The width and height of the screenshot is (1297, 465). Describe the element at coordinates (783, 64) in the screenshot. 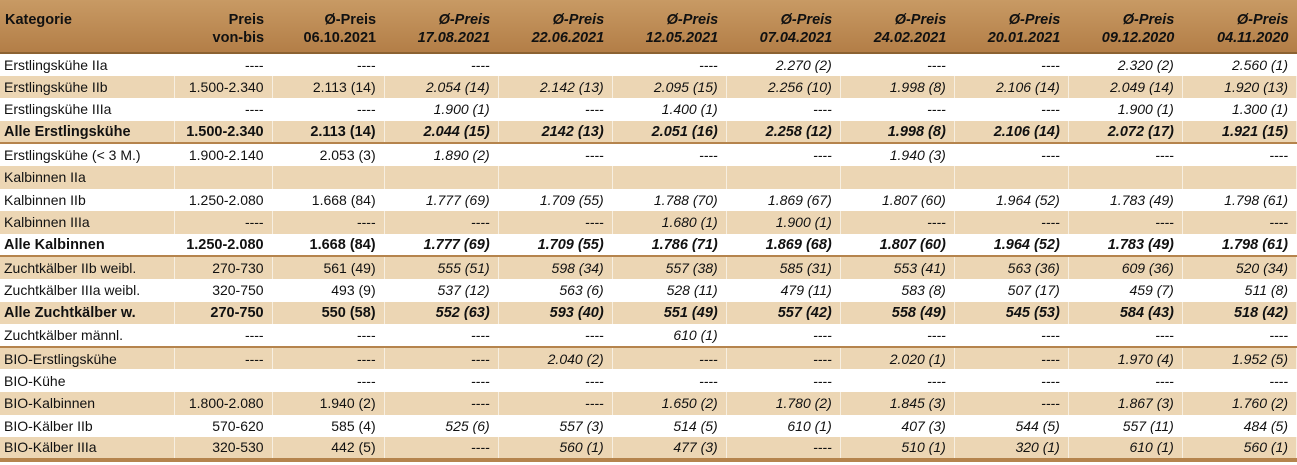

I see `row-avg-price: 2.270 (2)` at that location.